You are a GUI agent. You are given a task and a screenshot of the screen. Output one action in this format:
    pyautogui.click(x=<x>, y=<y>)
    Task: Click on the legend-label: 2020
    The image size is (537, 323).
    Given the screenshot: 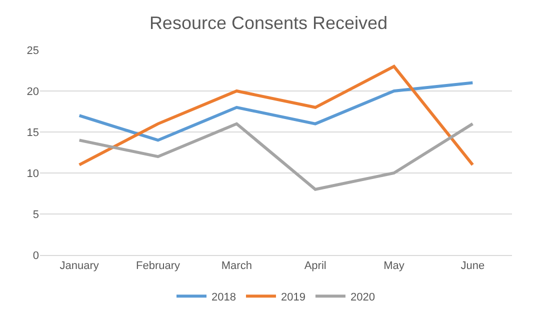 What is the action you would take?
    pyautogui.click(x=362, y=297)
    